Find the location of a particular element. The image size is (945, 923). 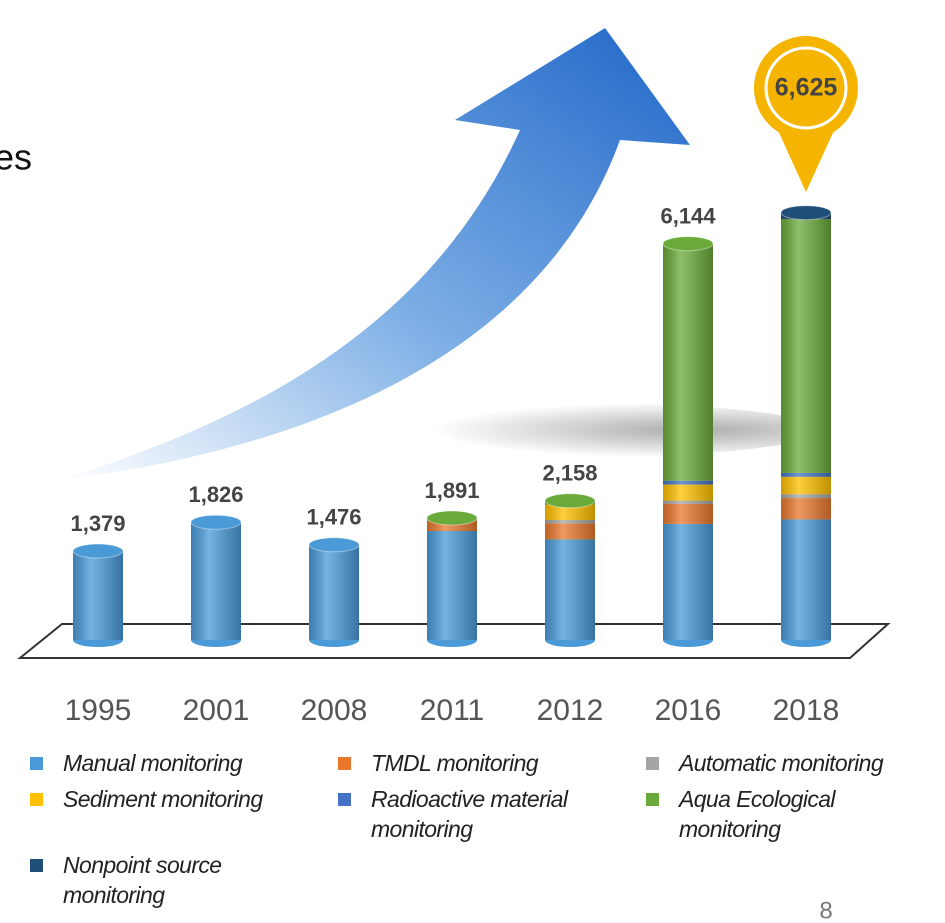

total-label: 2,158 is located at coordinates (569, 473).